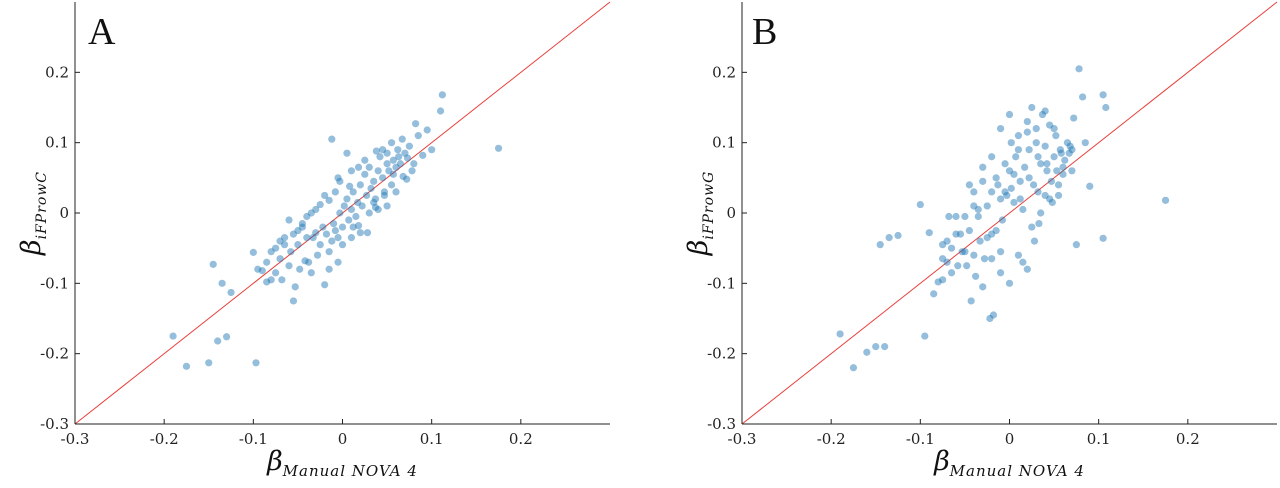 The image size is (1280, 488). I want to click on y-tick-label: 0.2, so click(57, 72).